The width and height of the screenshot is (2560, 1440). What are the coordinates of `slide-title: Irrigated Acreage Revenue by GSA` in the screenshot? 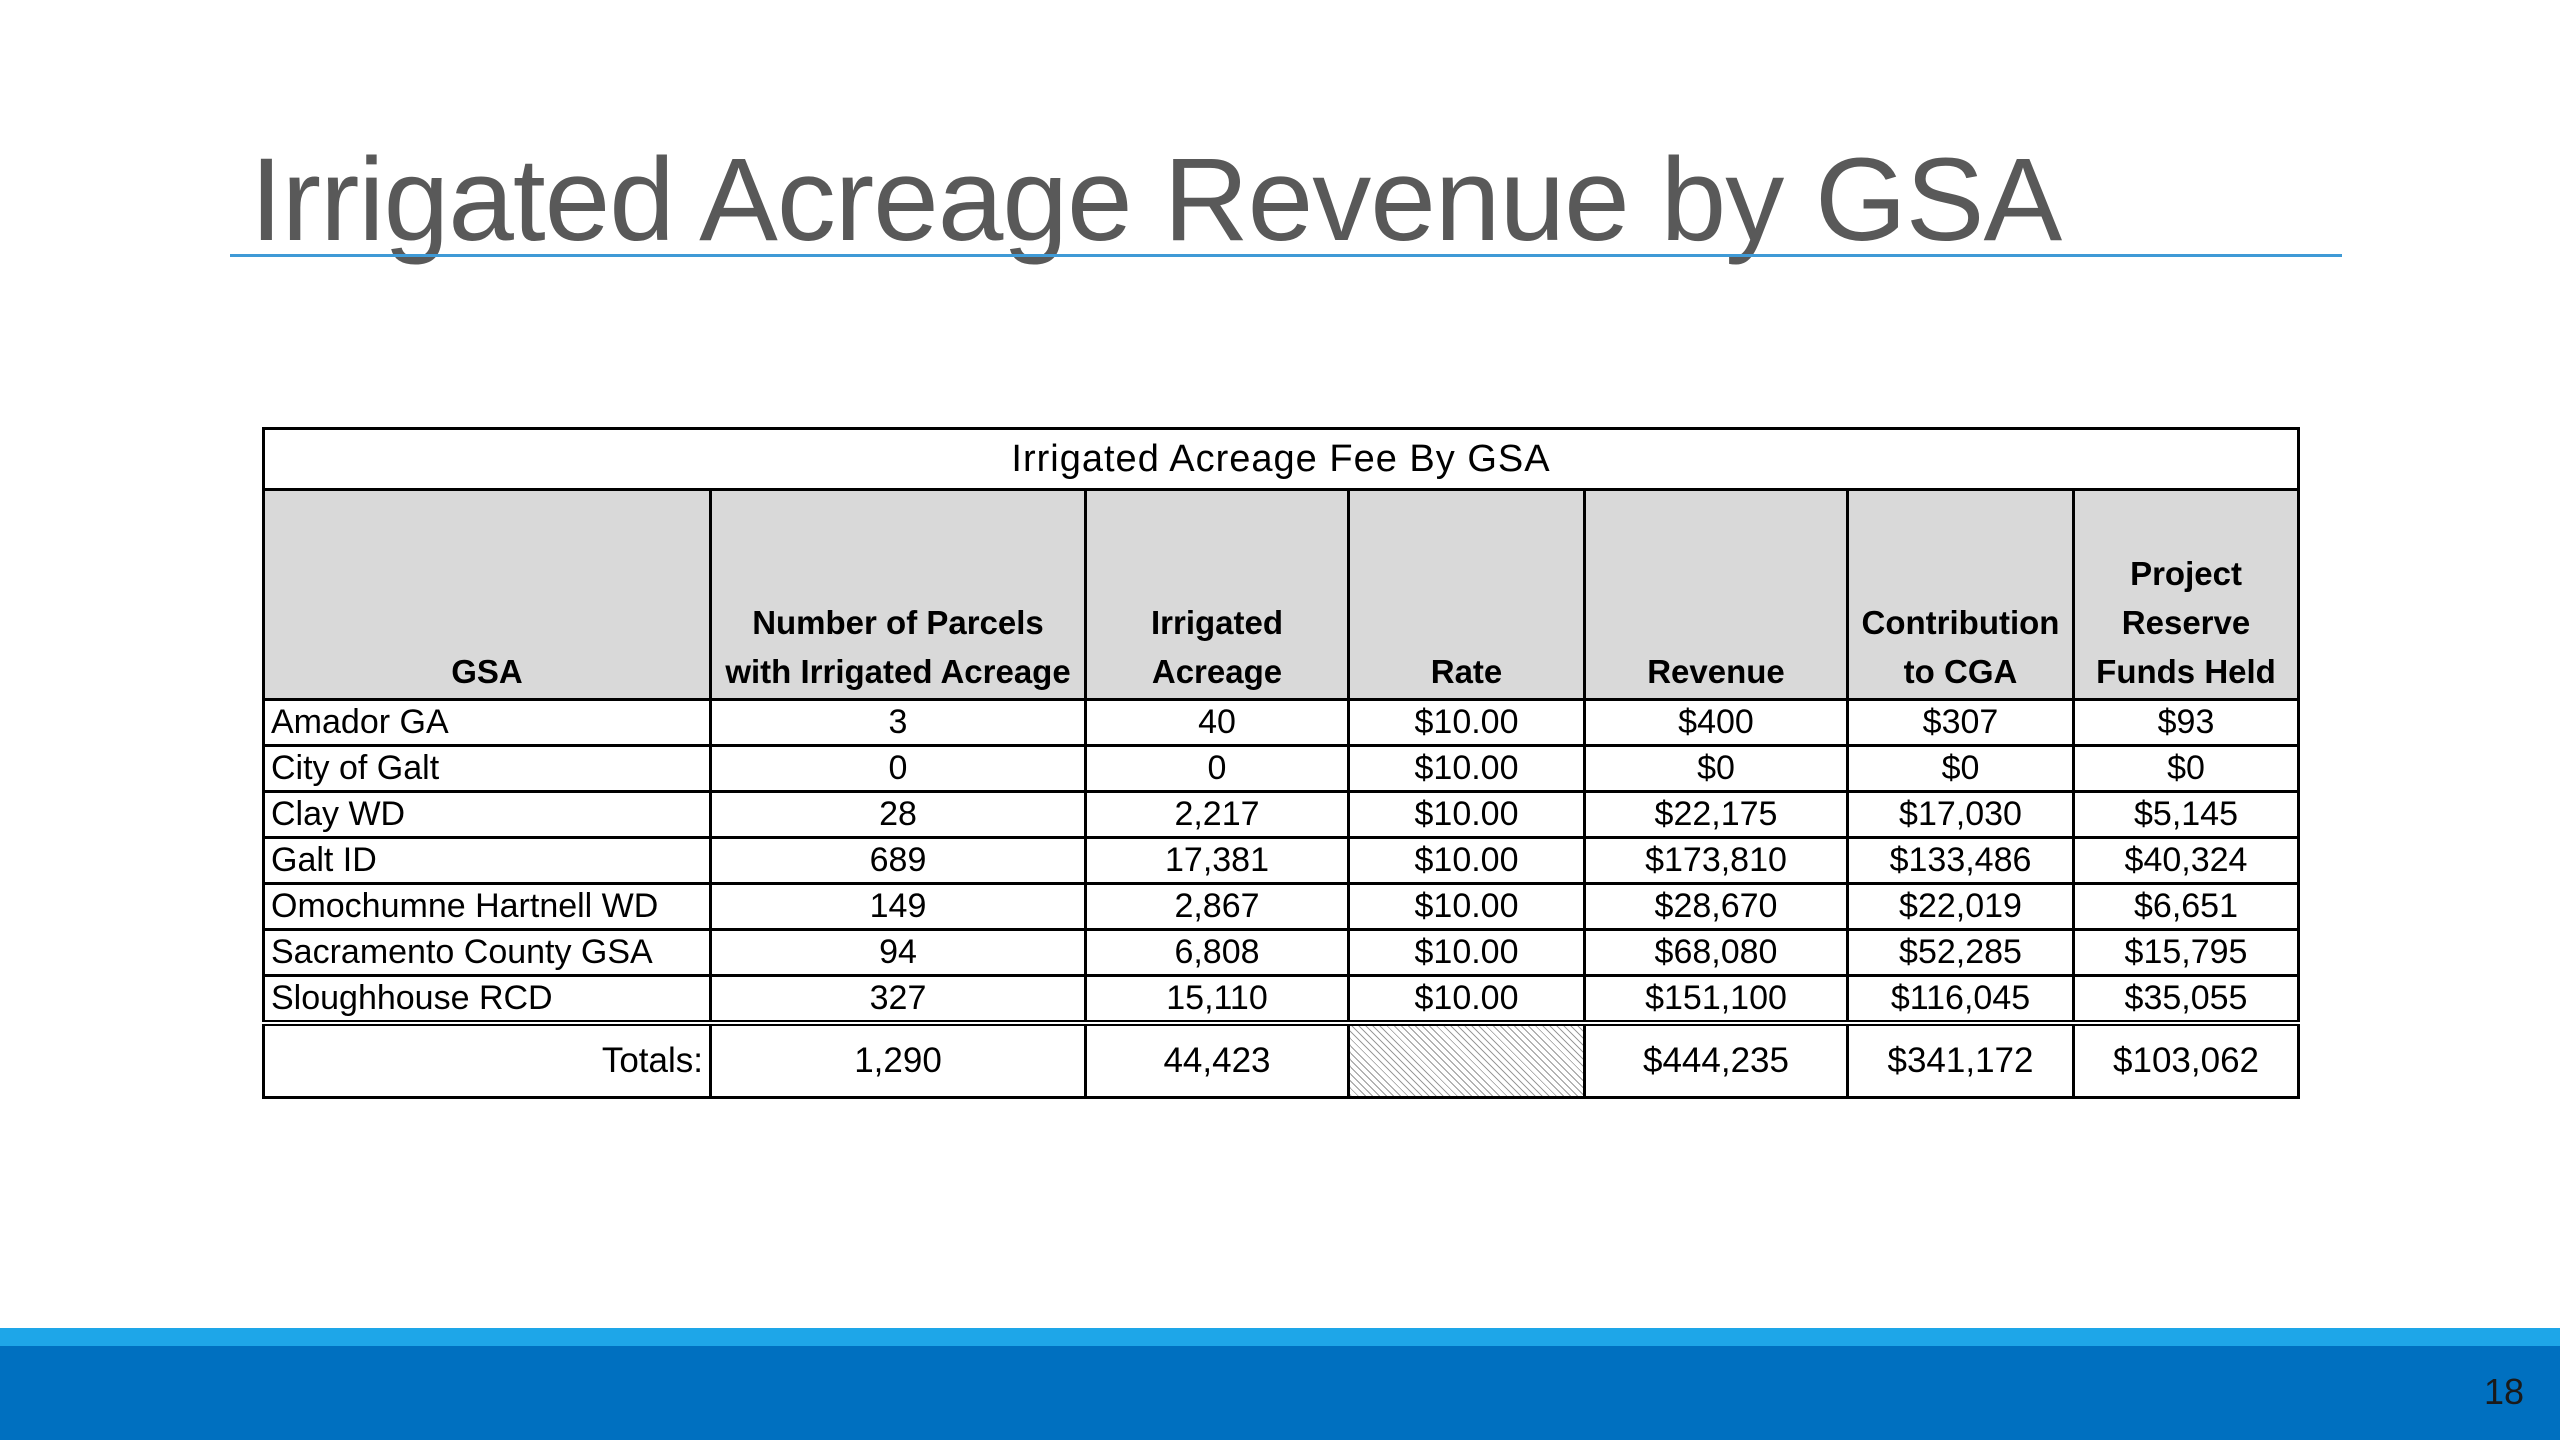 It's located at (1156, 200).